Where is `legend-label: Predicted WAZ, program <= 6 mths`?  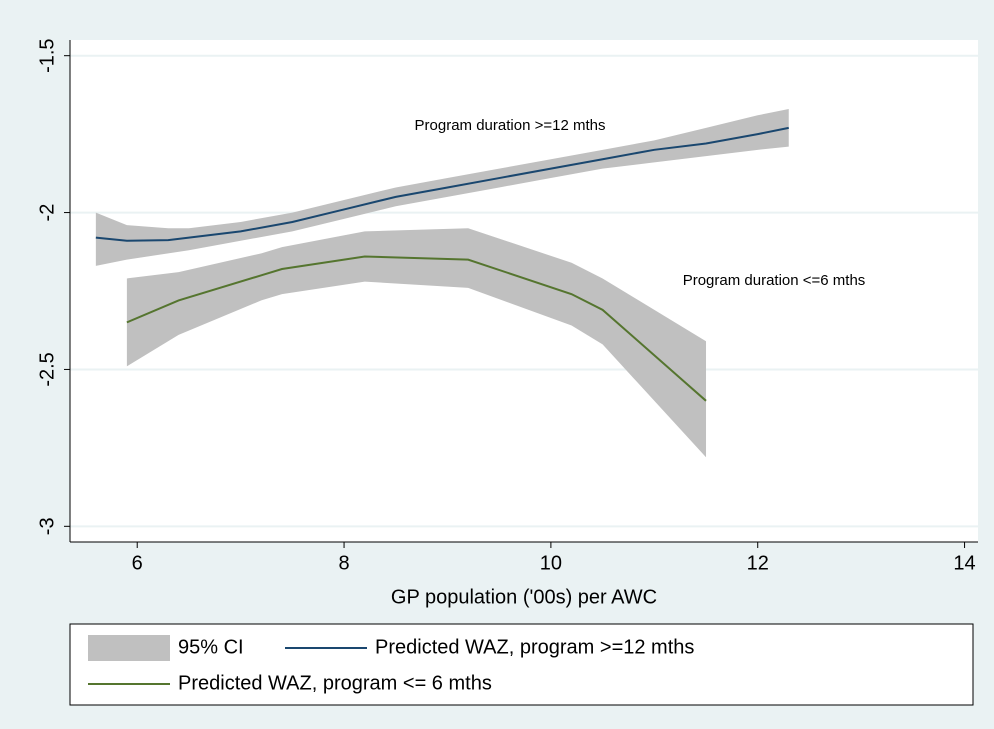
legend-label: Predicted WAZ, program <= 6 mths is located at coordinates (335, 683).